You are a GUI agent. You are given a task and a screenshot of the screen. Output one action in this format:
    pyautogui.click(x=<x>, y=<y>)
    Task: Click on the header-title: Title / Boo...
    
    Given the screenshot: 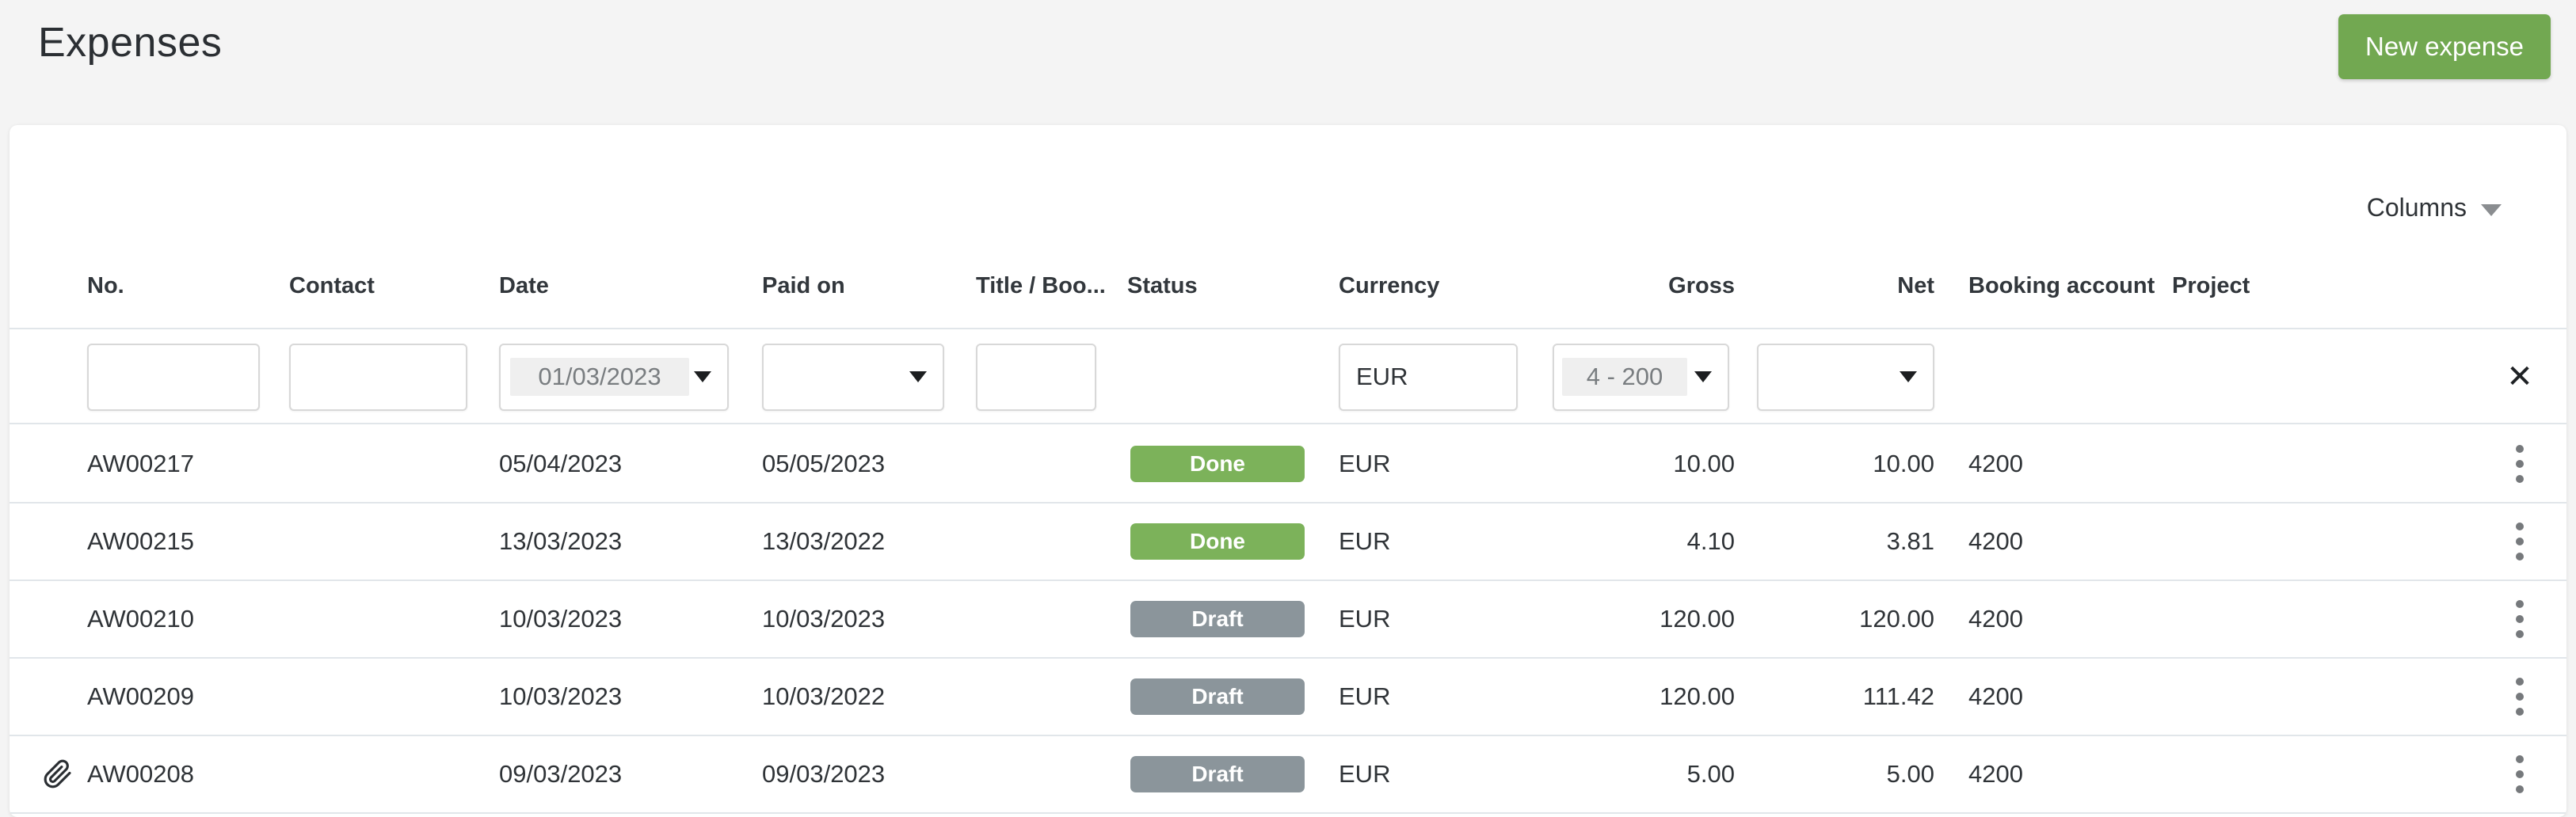 What is the action you would take?
    pyautogui.click(x=1041, y=285)
    